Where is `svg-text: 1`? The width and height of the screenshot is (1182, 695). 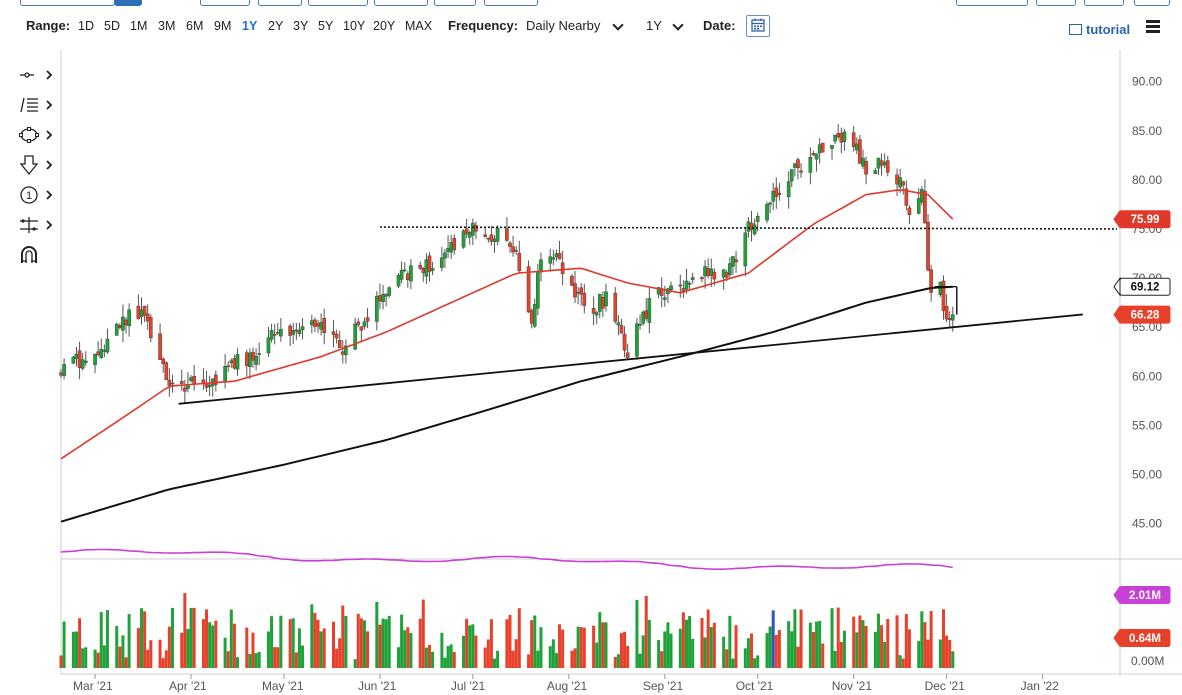 svg-text: 1 is located at coordinates (29, 196).